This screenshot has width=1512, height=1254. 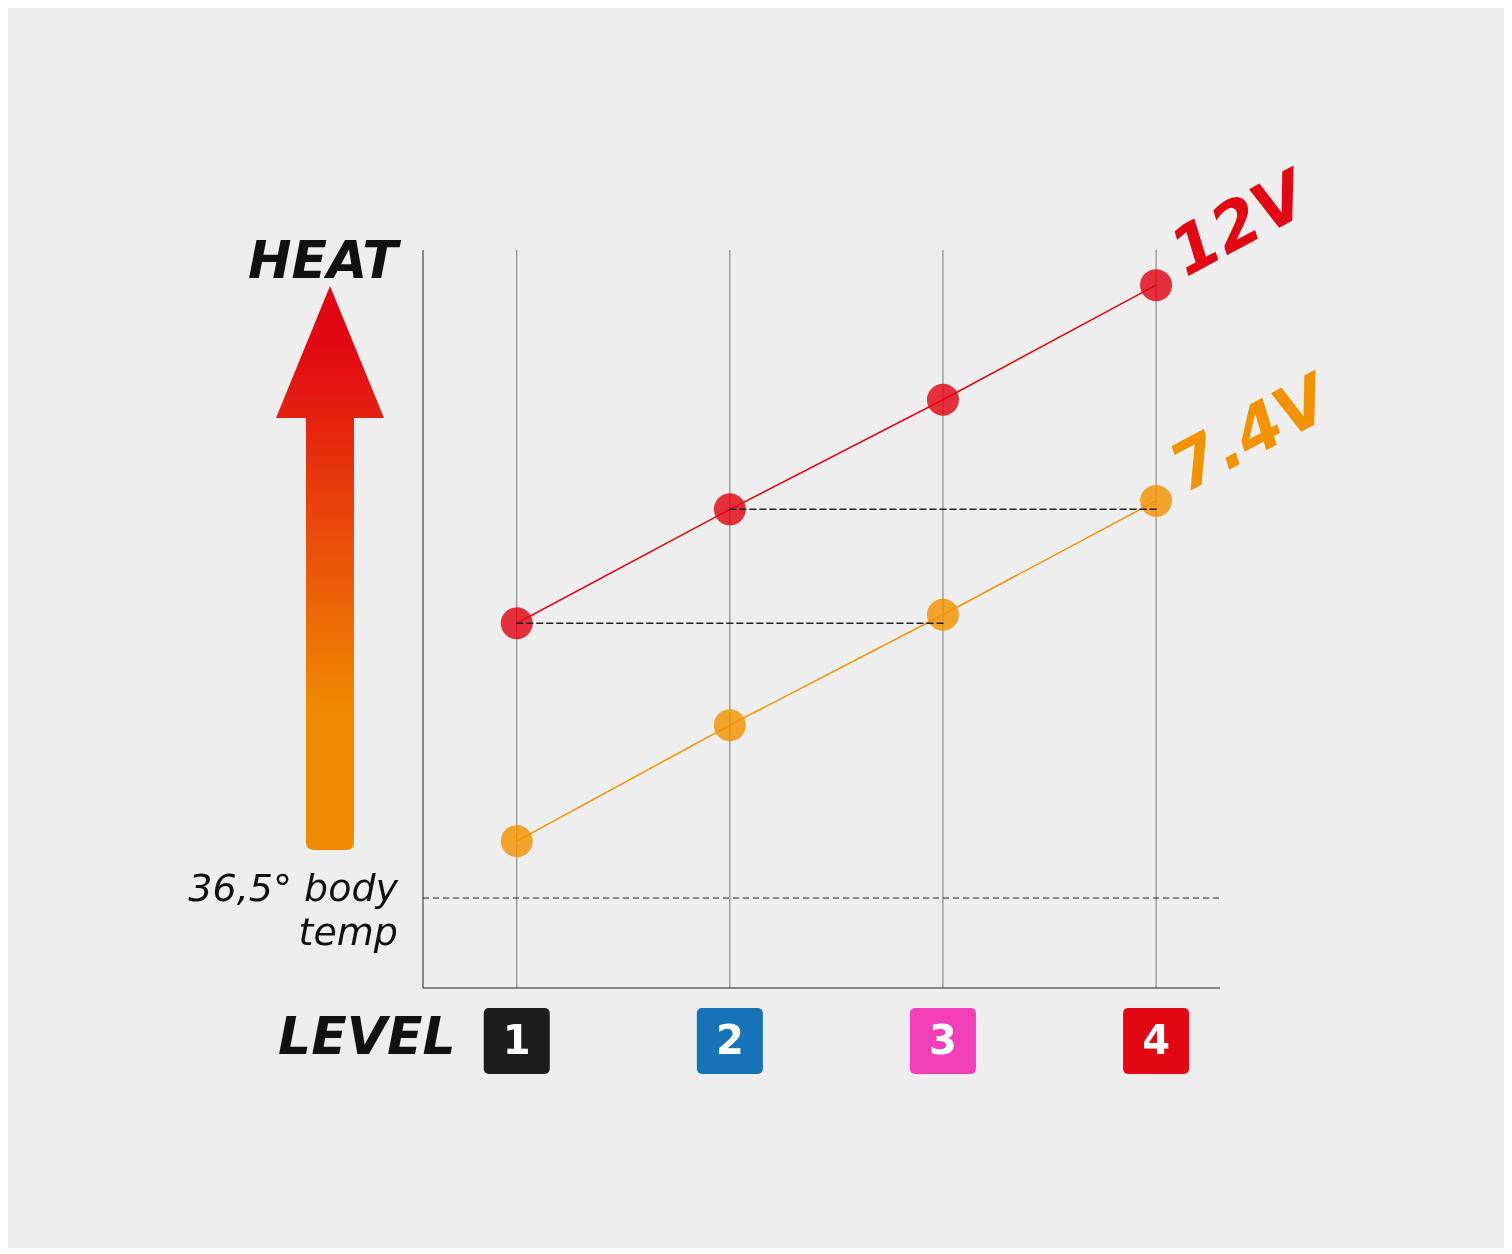 I want to click on x-tick-label: 4, so click(x=1156, y=1040).